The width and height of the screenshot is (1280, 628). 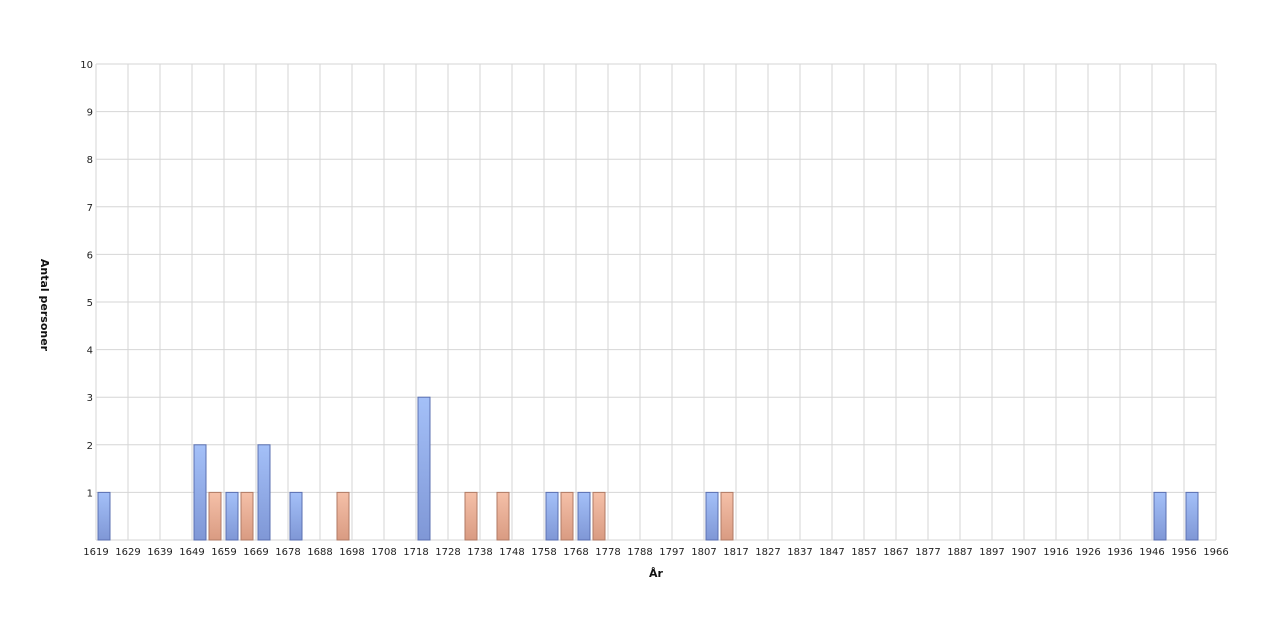 What do you see at coordinates (1055, 552) in the screenshot?
I see `x-tick-label: 1916` at bounding box center [1055, 552].